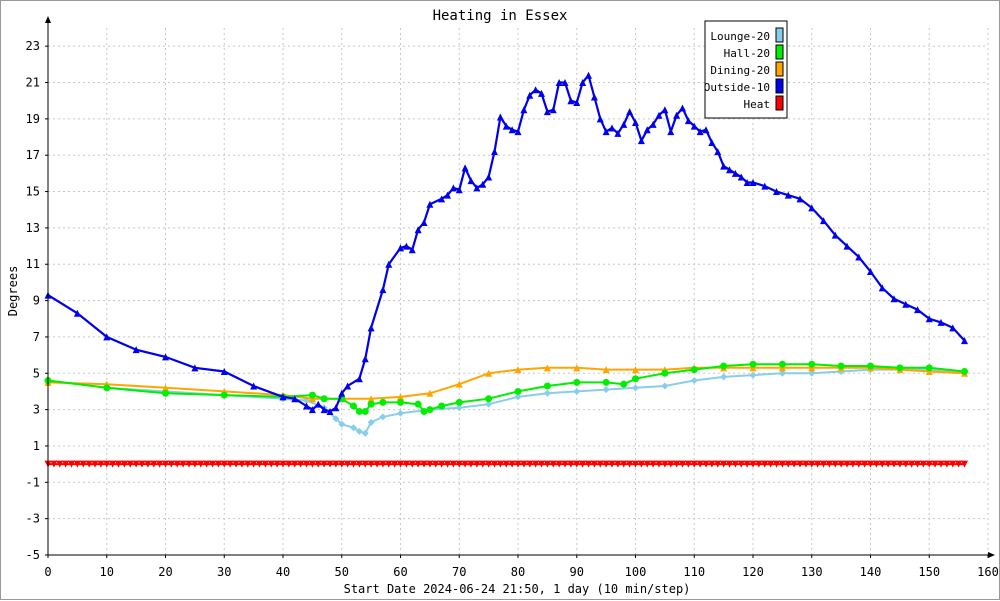  What do you see at coordinates (33, 46) in the screenshot?
I see `y-tick-label: 23` at bounding box center [33, 46].